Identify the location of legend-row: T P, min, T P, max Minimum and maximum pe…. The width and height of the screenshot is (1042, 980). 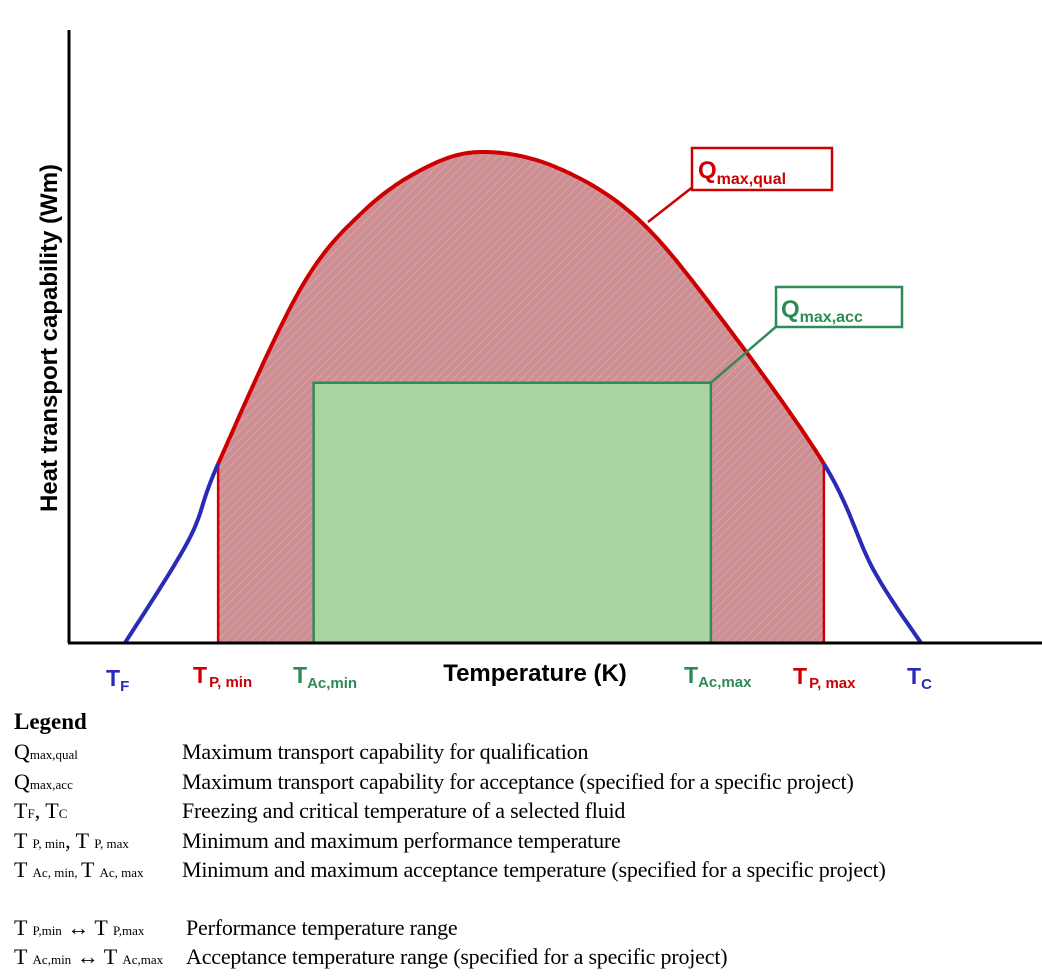
(526, 841).